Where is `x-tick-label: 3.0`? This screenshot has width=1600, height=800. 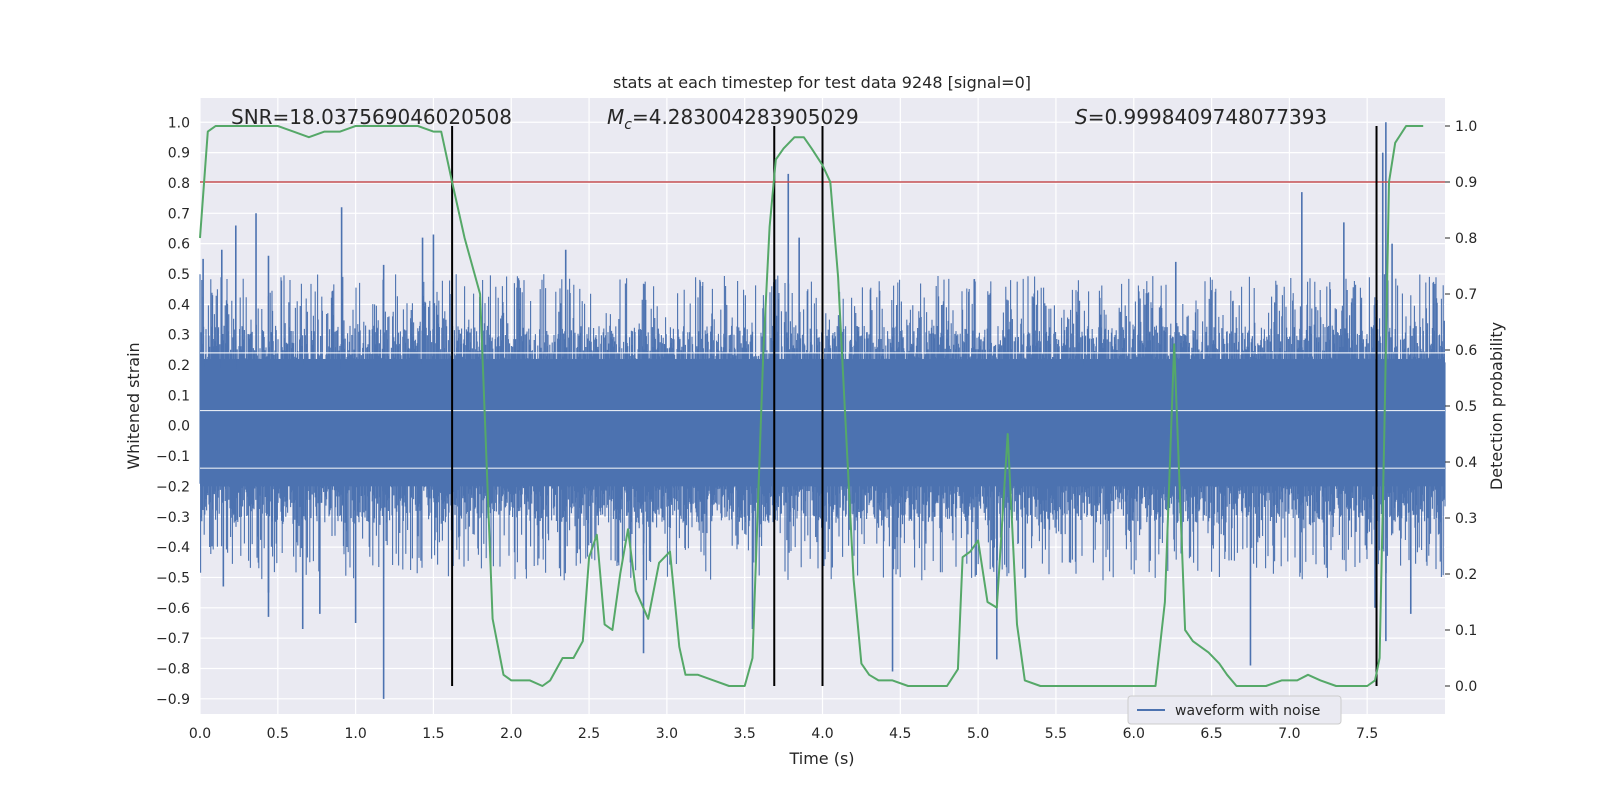
x-tick-label: 3.0 is located at coordinates (667, 734).